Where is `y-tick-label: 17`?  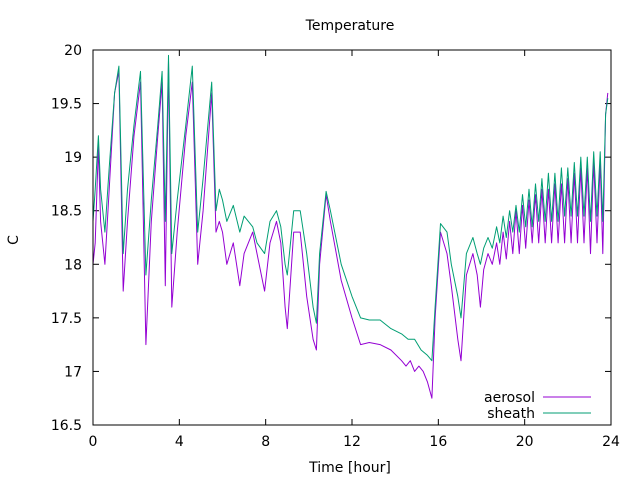 y-tick-label: 17 is located at coordinates (73, 372).